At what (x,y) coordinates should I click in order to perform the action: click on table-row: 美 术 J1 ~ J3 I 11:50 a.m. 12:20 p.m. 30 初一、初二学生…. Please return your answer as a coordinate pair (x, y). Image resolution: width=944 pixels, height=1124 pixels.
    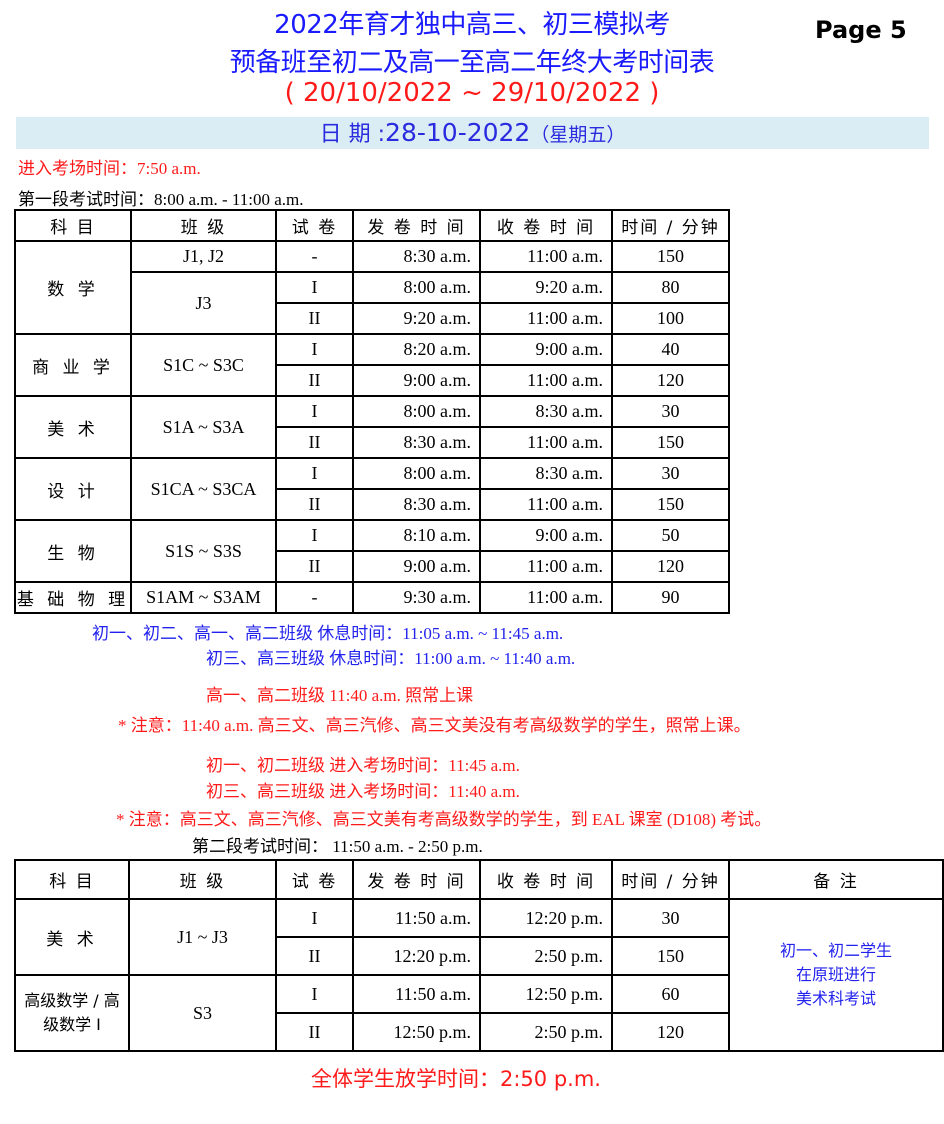
    Looking at the image, I should click on (479, 975).